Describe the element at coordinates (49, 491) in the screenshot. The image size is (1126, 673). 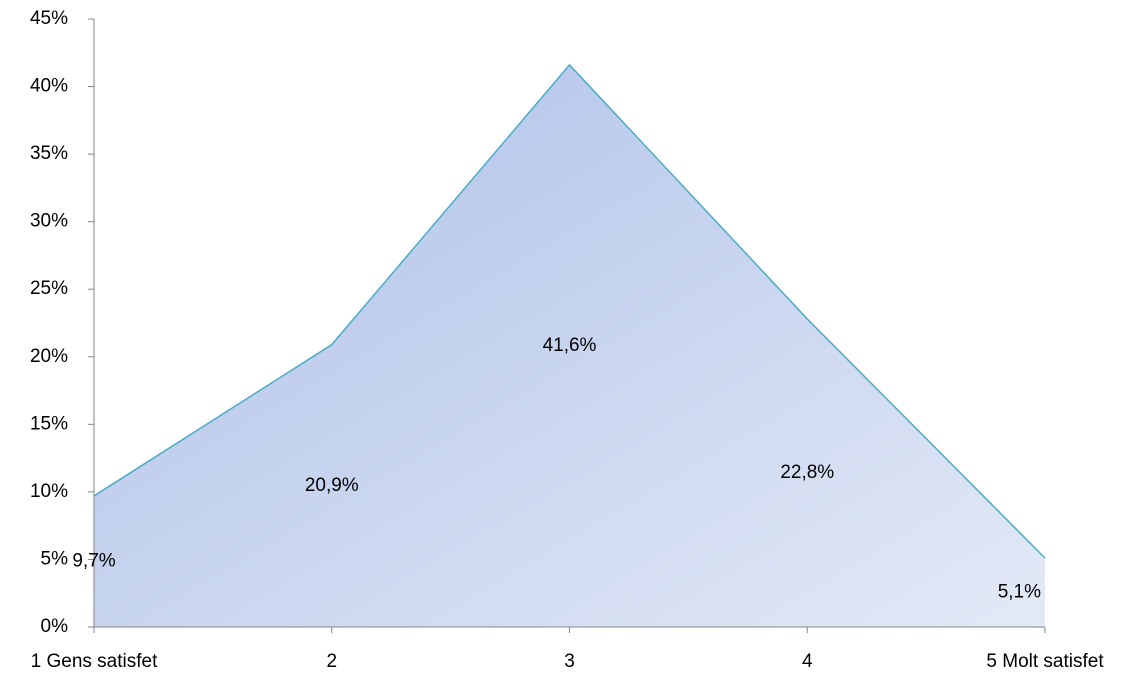
I see `y-tick-label: 10%` at that location.